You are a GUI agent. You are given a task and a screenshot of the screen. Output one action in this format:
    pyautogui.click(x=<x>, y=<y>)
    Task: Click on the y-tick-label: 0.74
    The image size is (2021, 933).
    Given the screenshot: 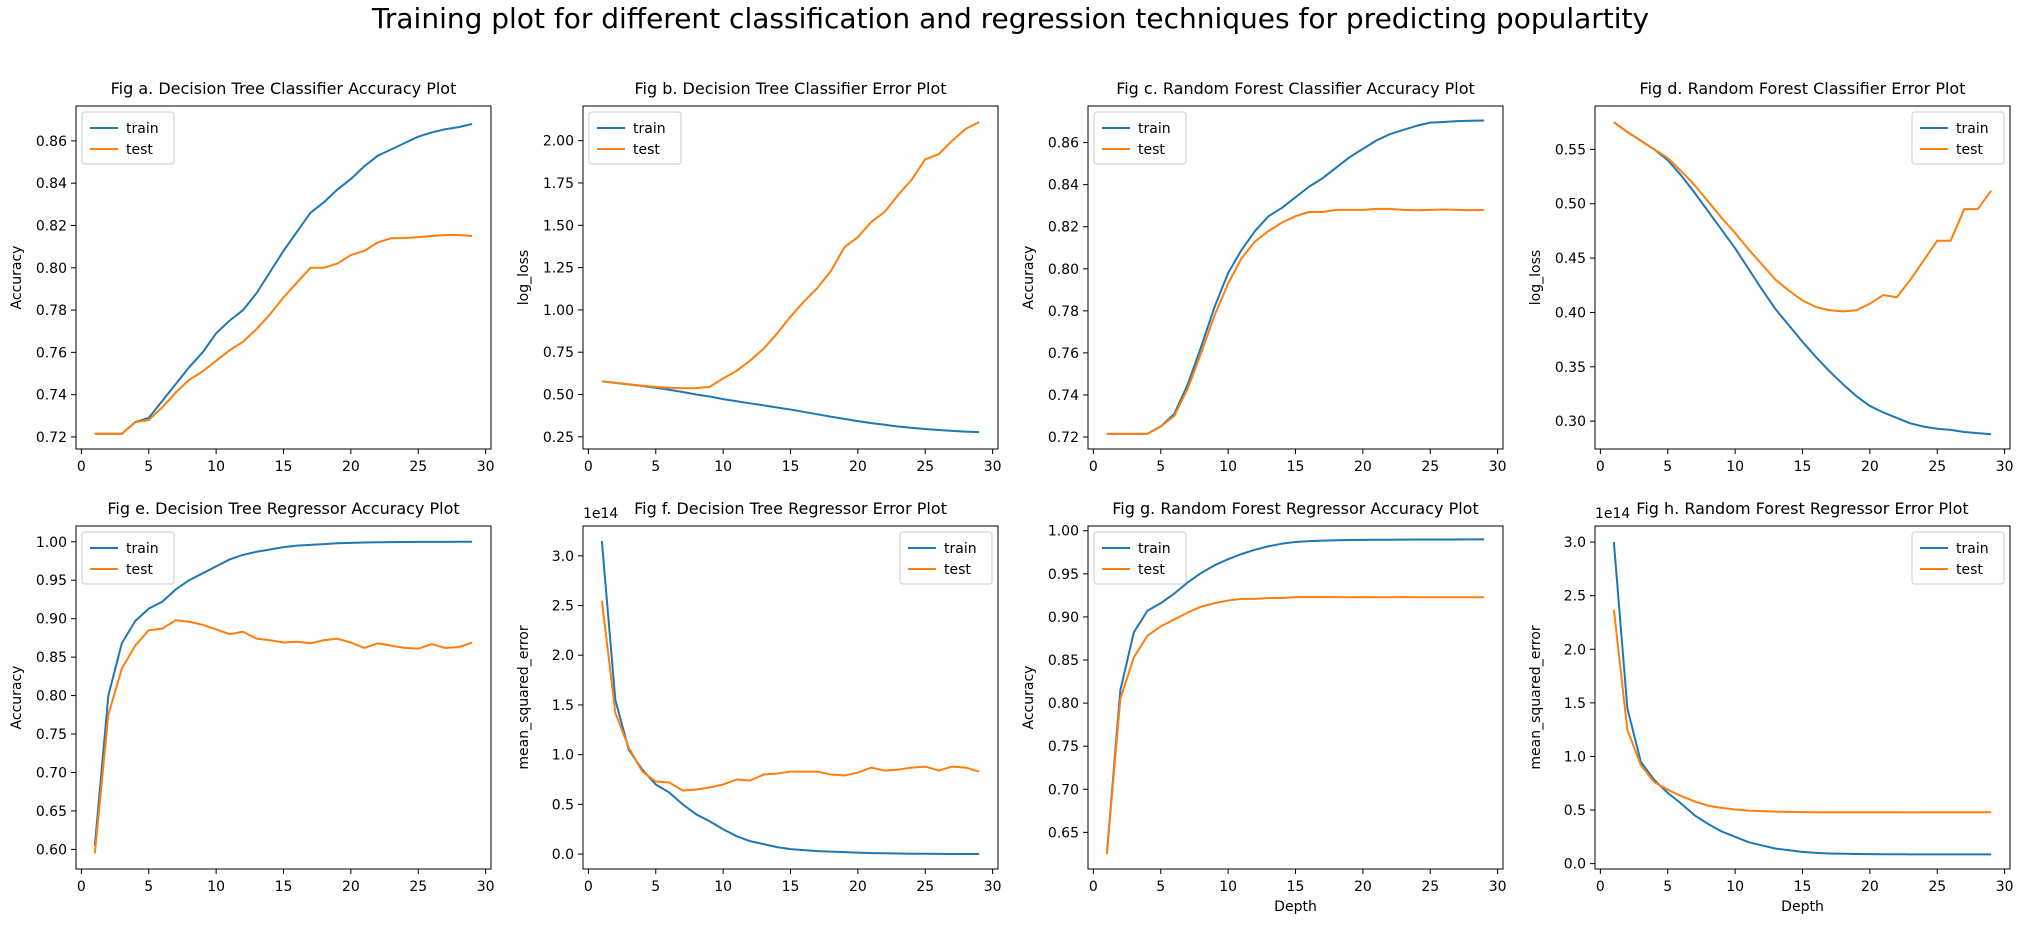 What is the action you would take?
    pyautogui.click(x=51, y=396)
    